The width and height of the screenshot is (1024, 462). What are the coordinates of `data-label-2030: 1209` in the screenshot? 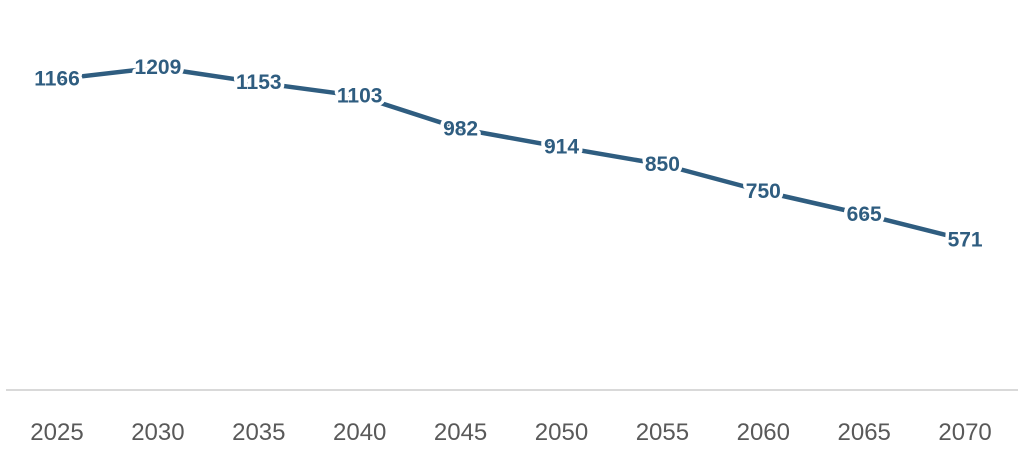 It's located at (158, 67).